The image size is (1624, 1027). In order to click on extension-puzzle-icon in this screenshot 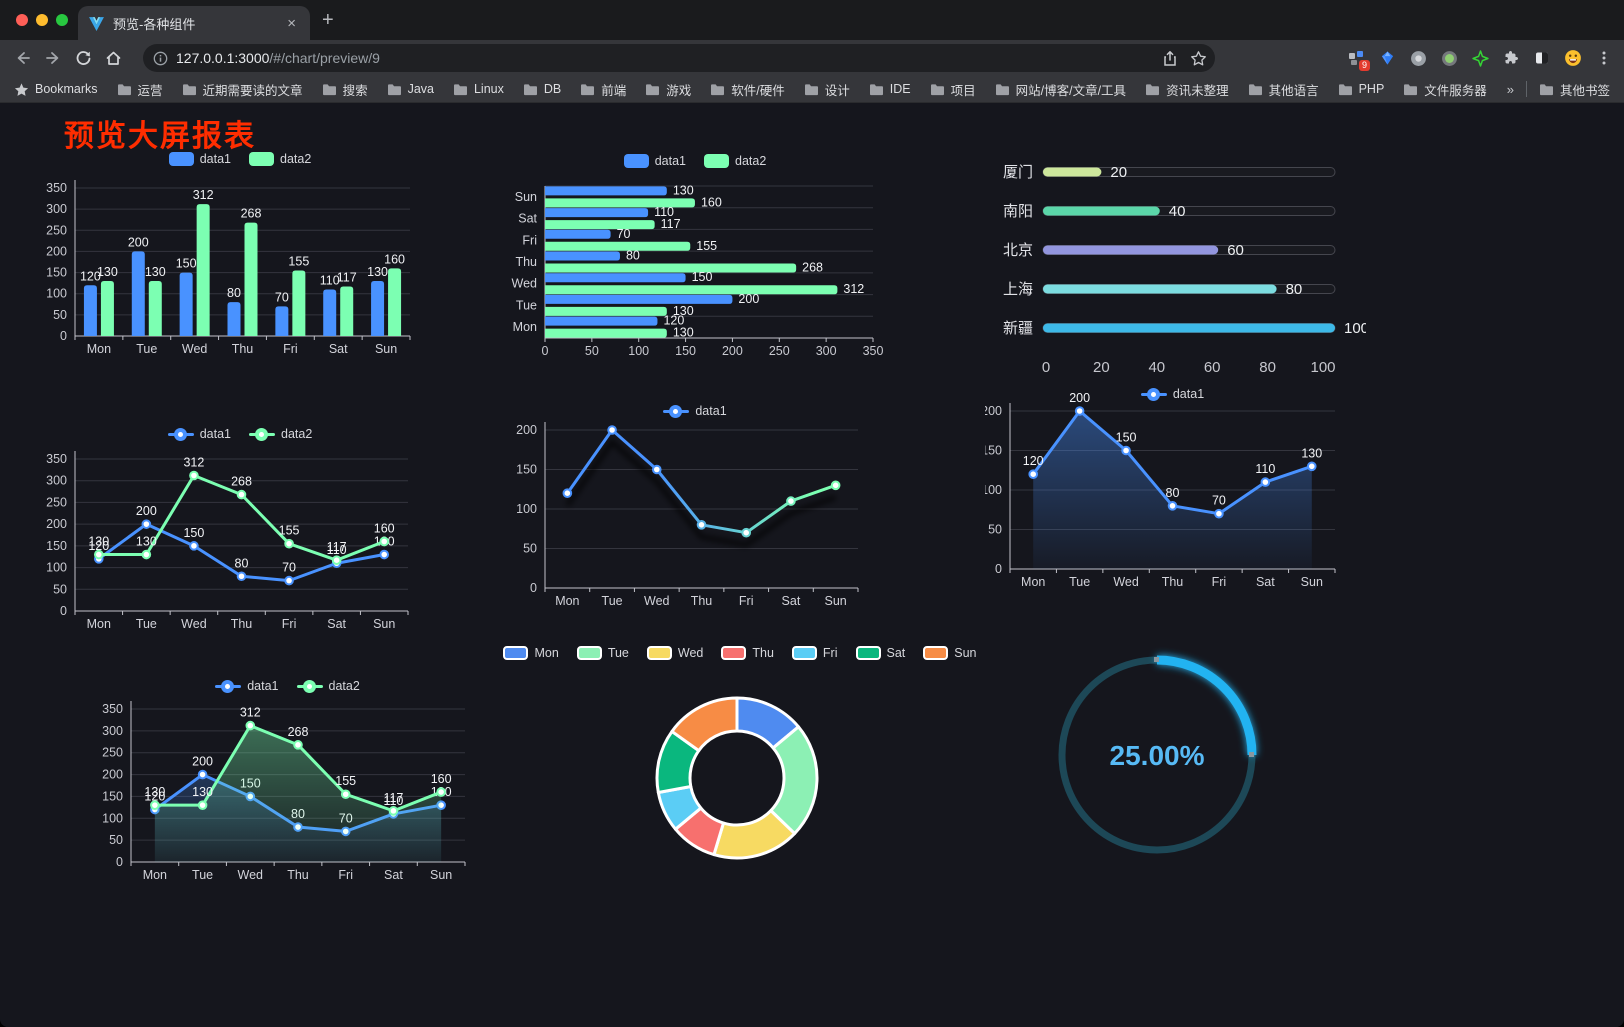, I will do `click(1511, 58)`.